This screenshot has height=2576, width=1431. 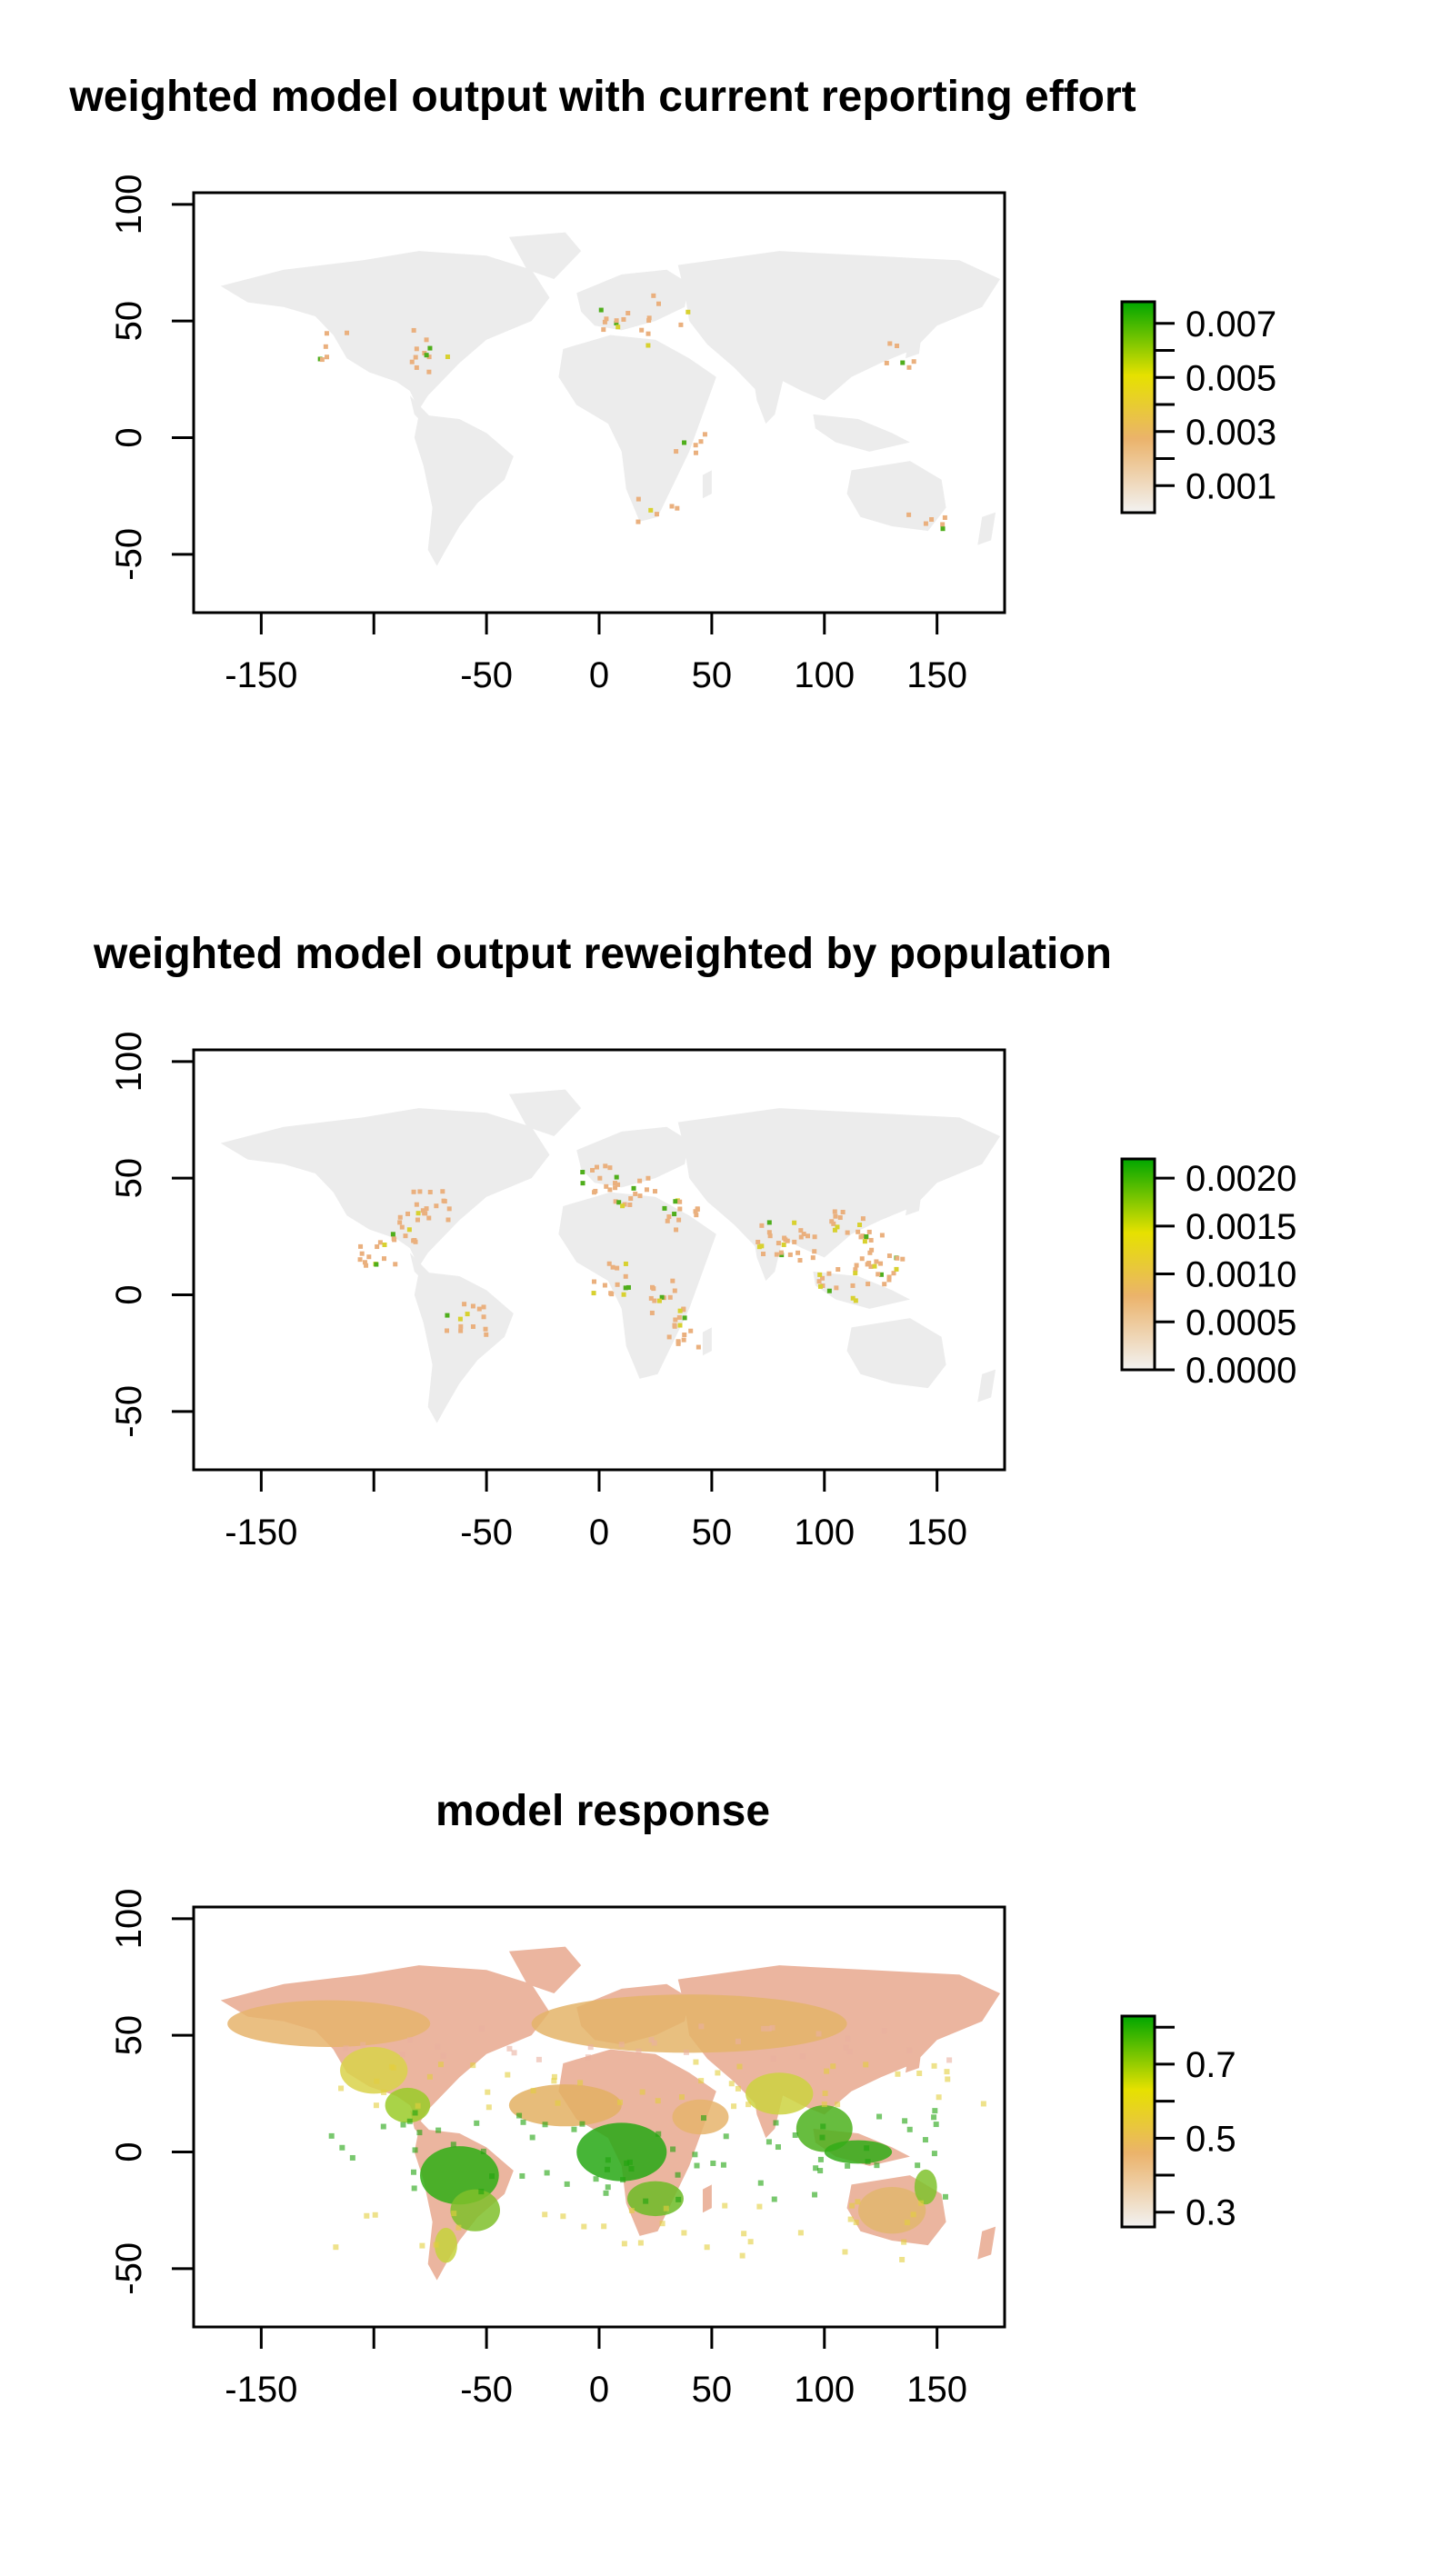 What do you see at coordinates (129, 1919) in the screenshot?
I see `y-tick-label: 100` at bounding box center [129, 1919].